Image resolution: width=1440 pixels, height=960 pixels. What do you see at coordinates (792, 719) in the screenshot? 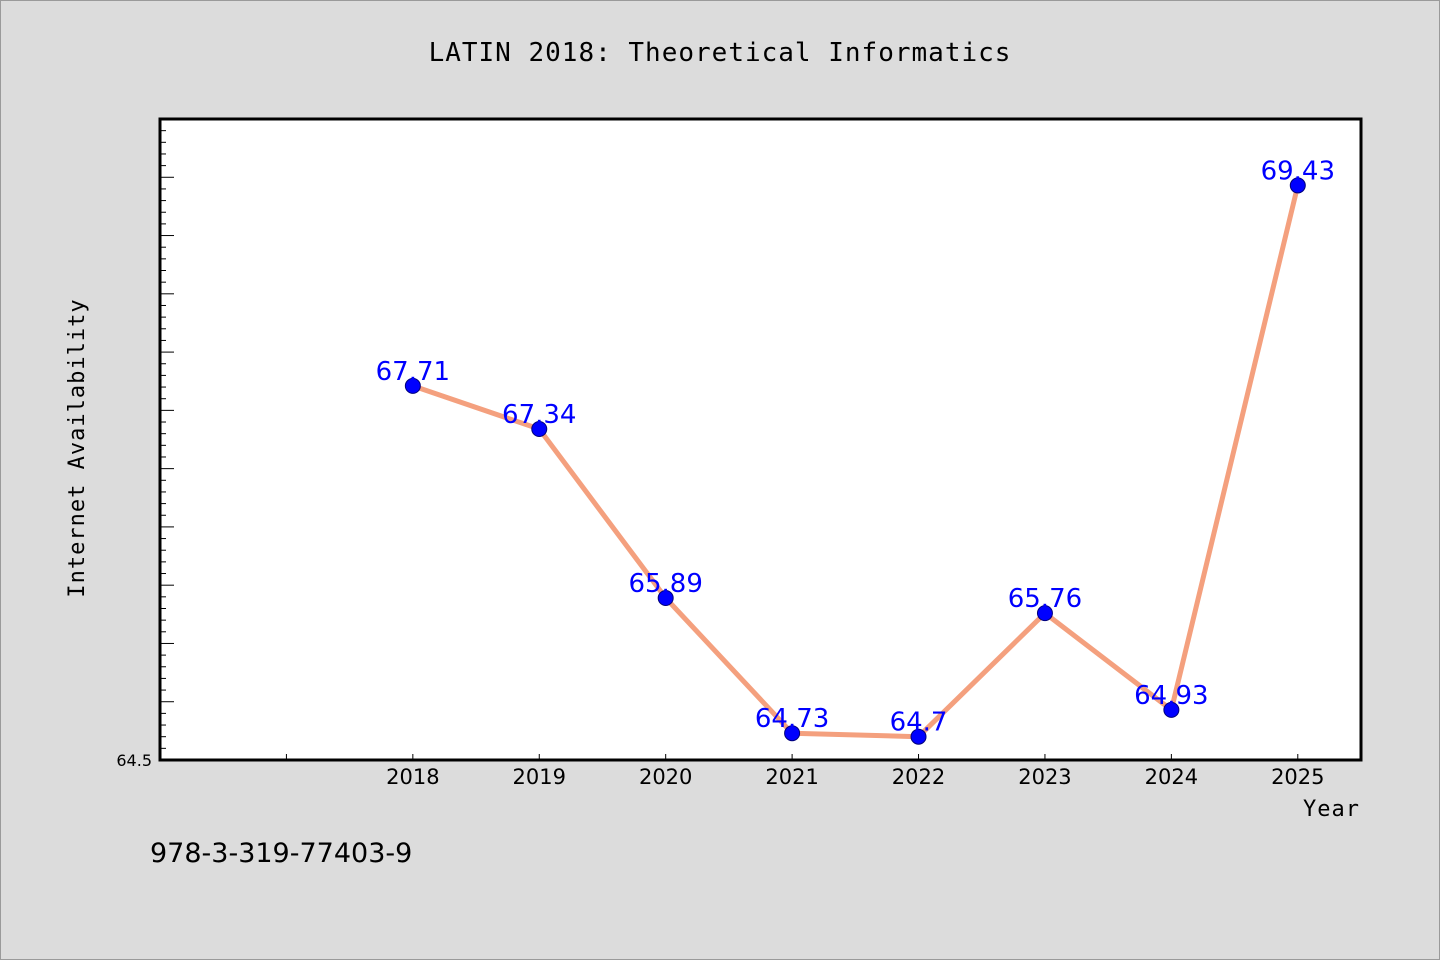
I see `data-label: 64.73` at bounding box center [792, 719].